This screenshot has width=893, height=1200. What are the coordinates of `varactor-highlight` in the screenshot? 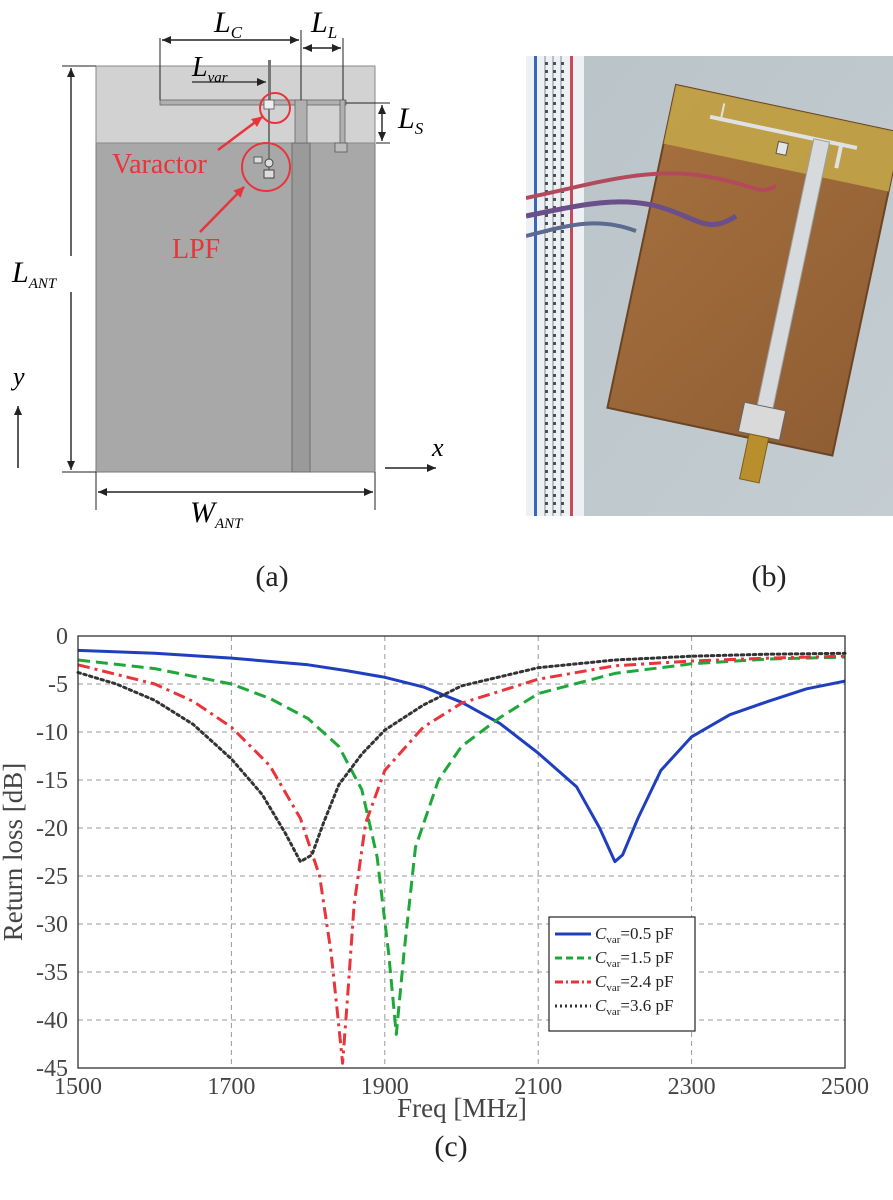 It's located at (275, 108).